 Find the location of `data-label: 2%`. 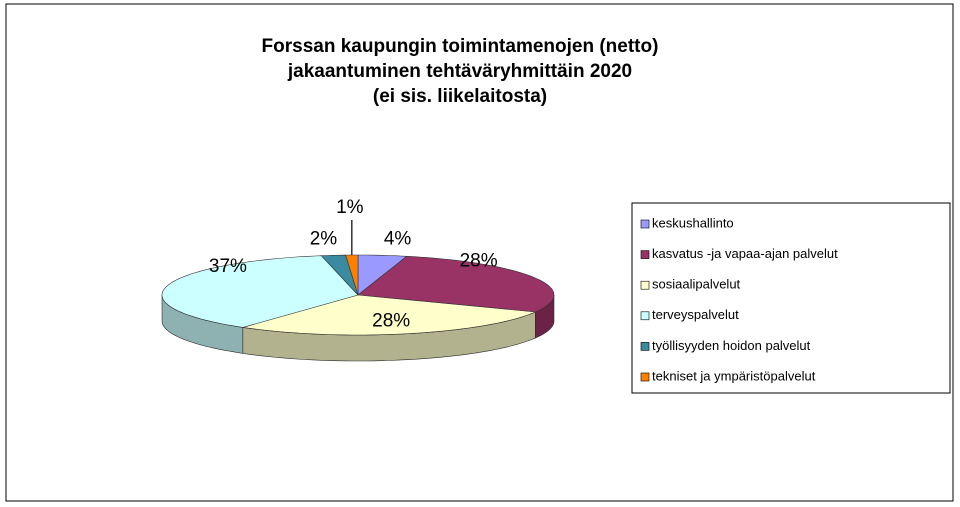

data-label: 2% is located at coordinates (324, 238).